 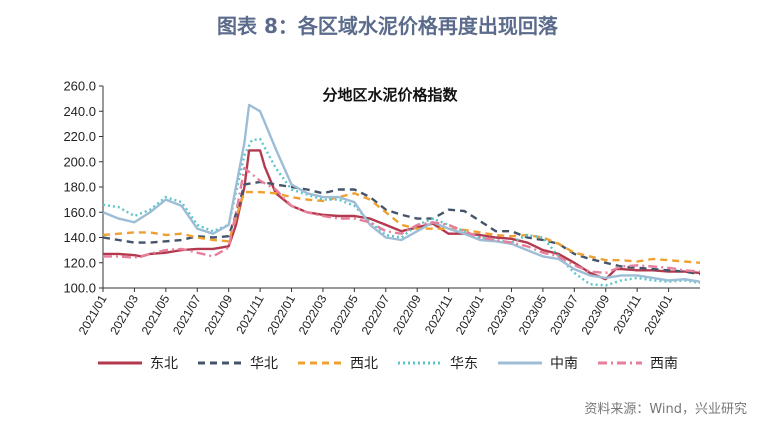 I want to click on source-note: 资料来源：Wind，兴业研究, so click(x=665, y=409).